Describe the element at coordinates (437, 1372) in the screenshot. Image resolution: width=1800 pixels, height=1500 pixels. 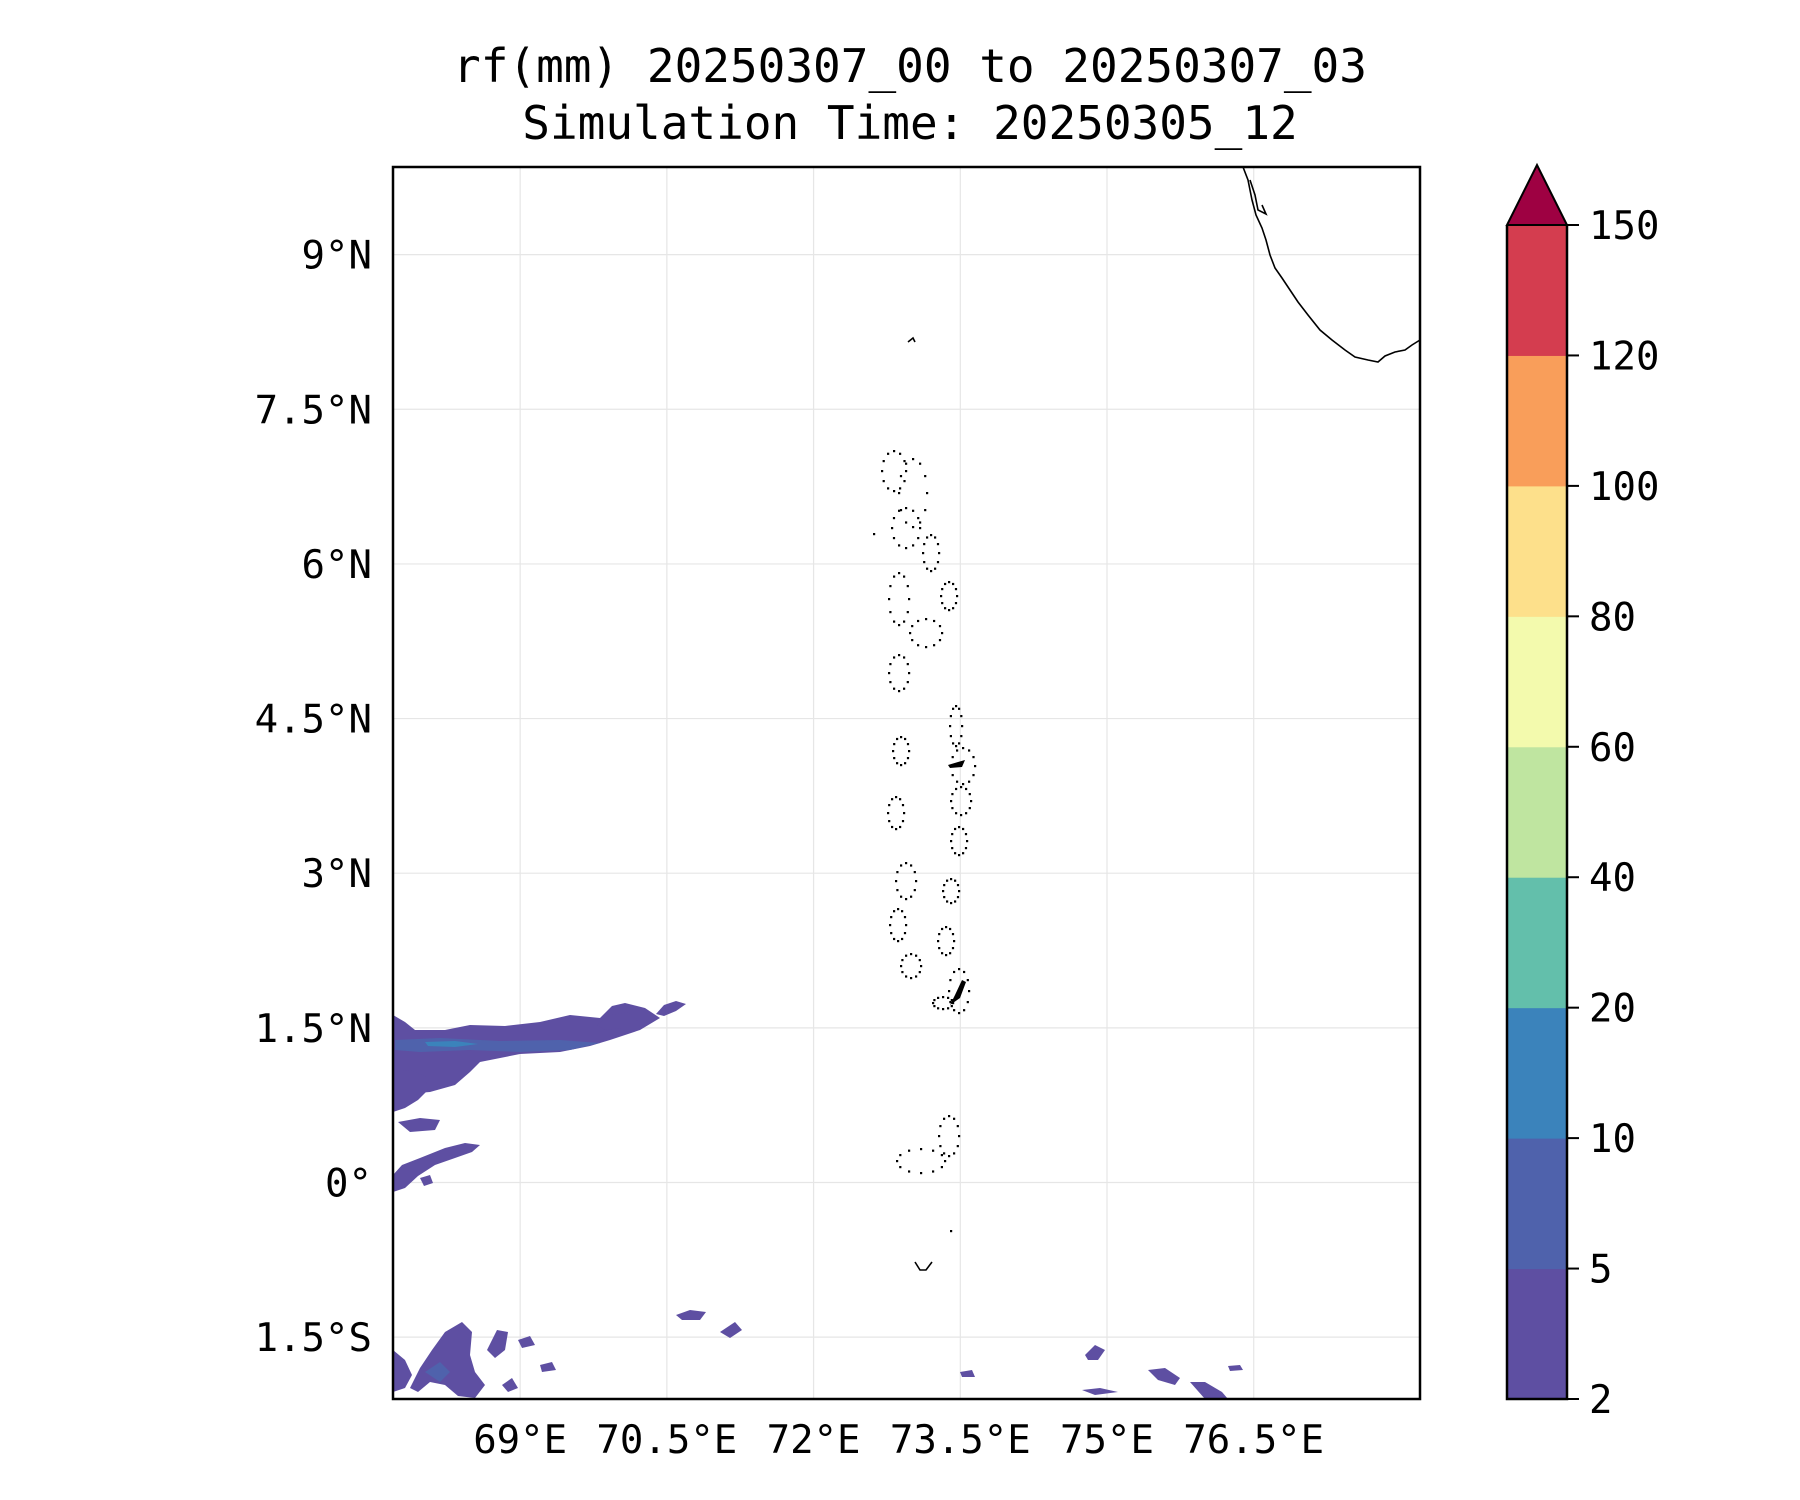
I see `rain-blob-south-west-core` at that location.